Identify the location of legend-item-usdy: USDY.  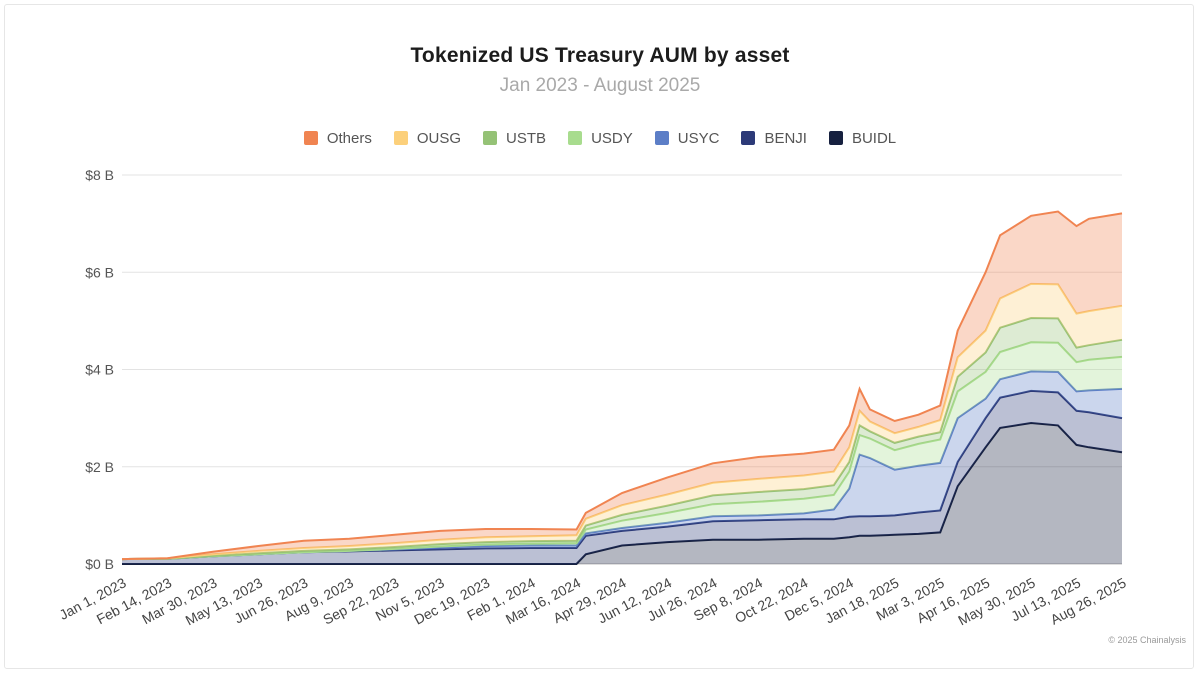
(600, 138).